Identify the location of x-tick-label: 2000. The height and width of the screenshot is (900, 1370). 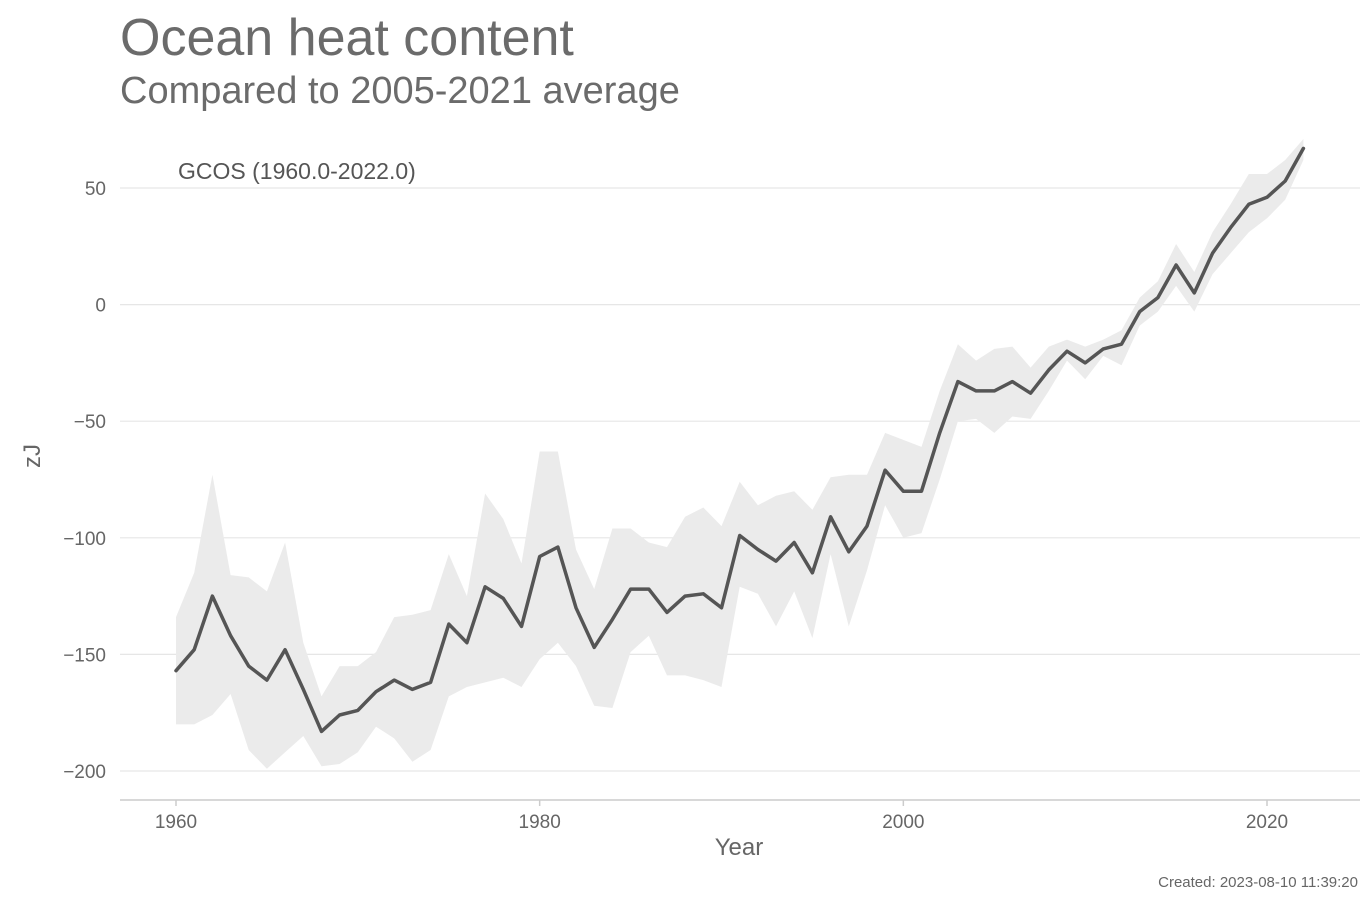
(903, 822).